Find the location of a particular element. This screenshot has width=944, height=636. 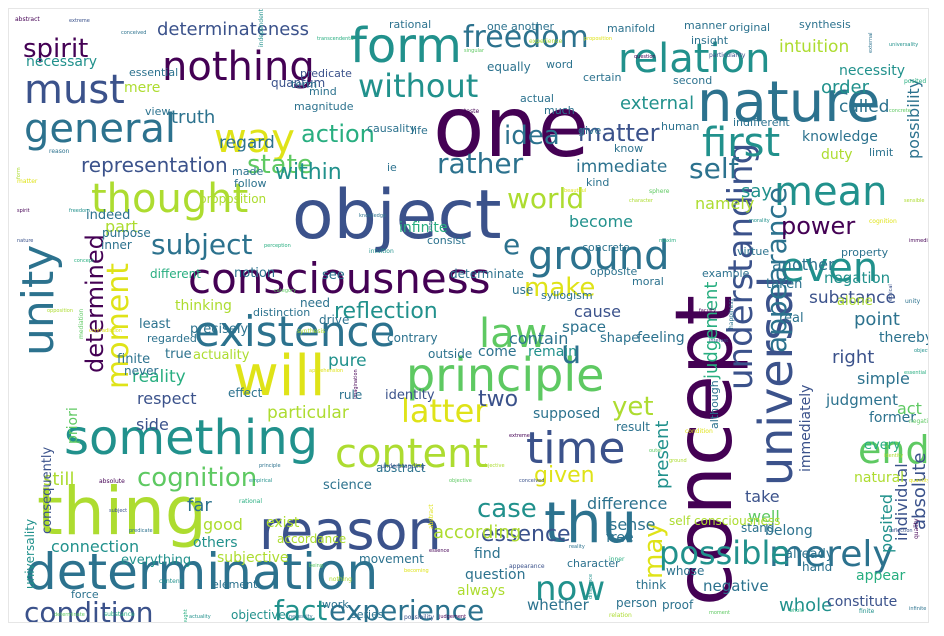

word-determinateness: determinateness is located at coordinates (233, 29).